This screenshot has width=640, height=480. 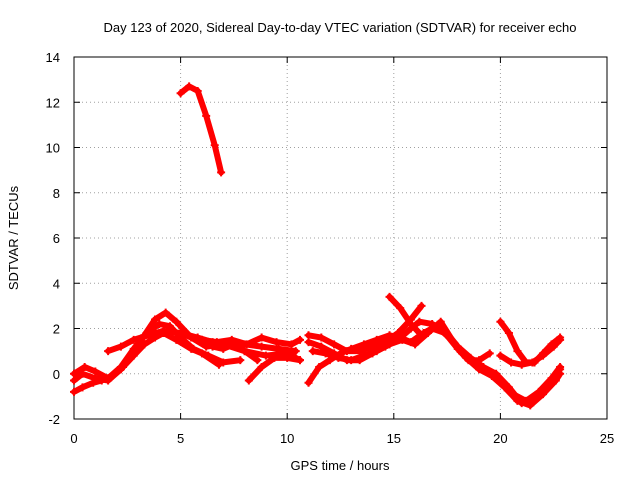 What do you see at coordinates (53, 148) in the screenshot?
I see `y-tick-label: 10` at bounding box center [53, 148].